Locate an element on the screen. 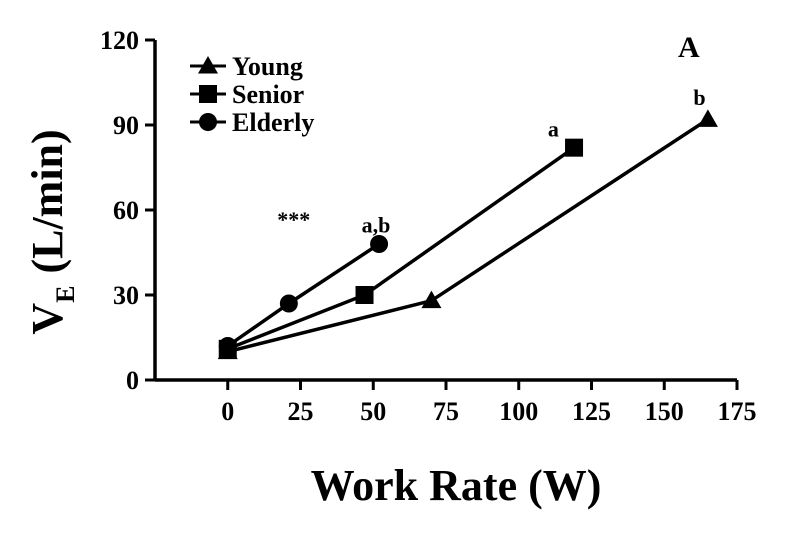 The width and height of the screenshot is (789, 545). legend-item-young: Young is located at coordinates (246, 66).